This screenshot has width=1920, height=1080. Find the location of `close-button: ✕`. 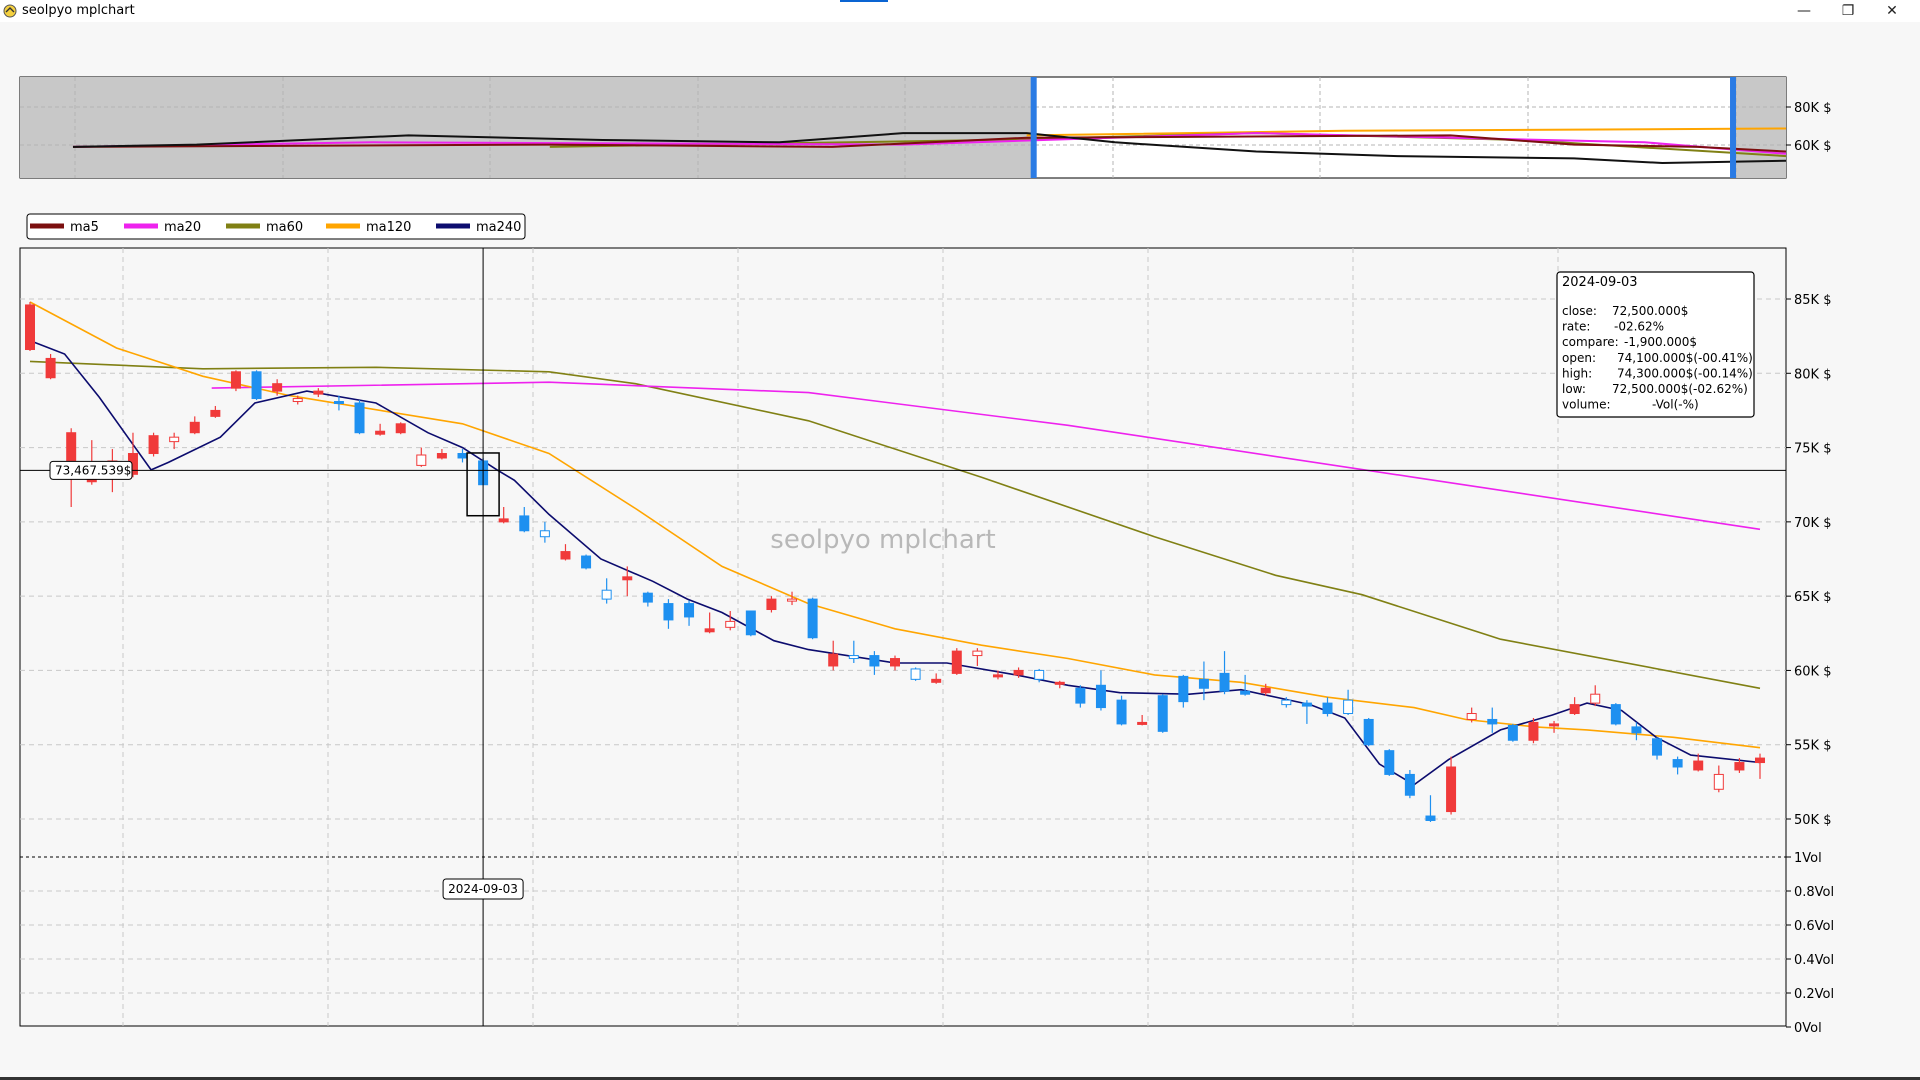

close-button: ✕ is located at coordinates (1892, 11).